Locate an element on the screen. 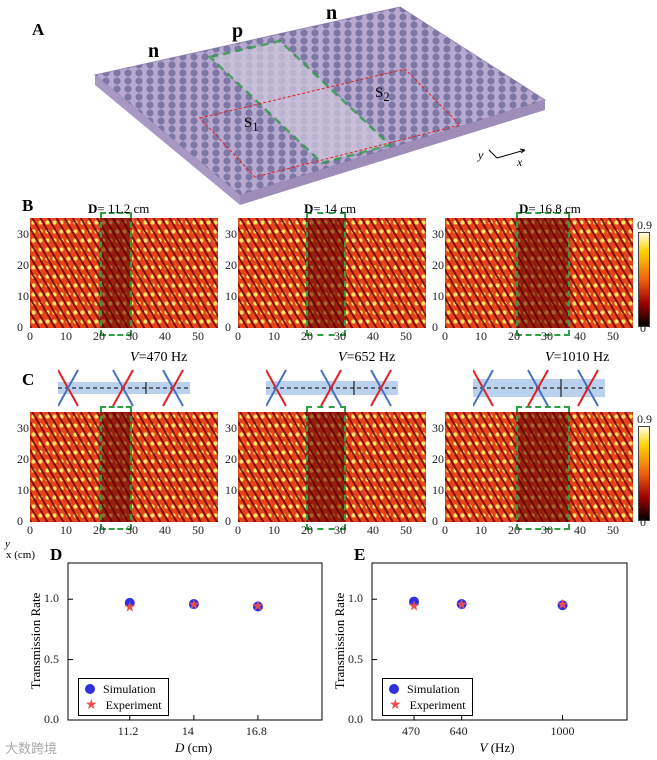 This screenshot has width=657, height=760. experiment-point: ★ is located at coordinates (194, 605).